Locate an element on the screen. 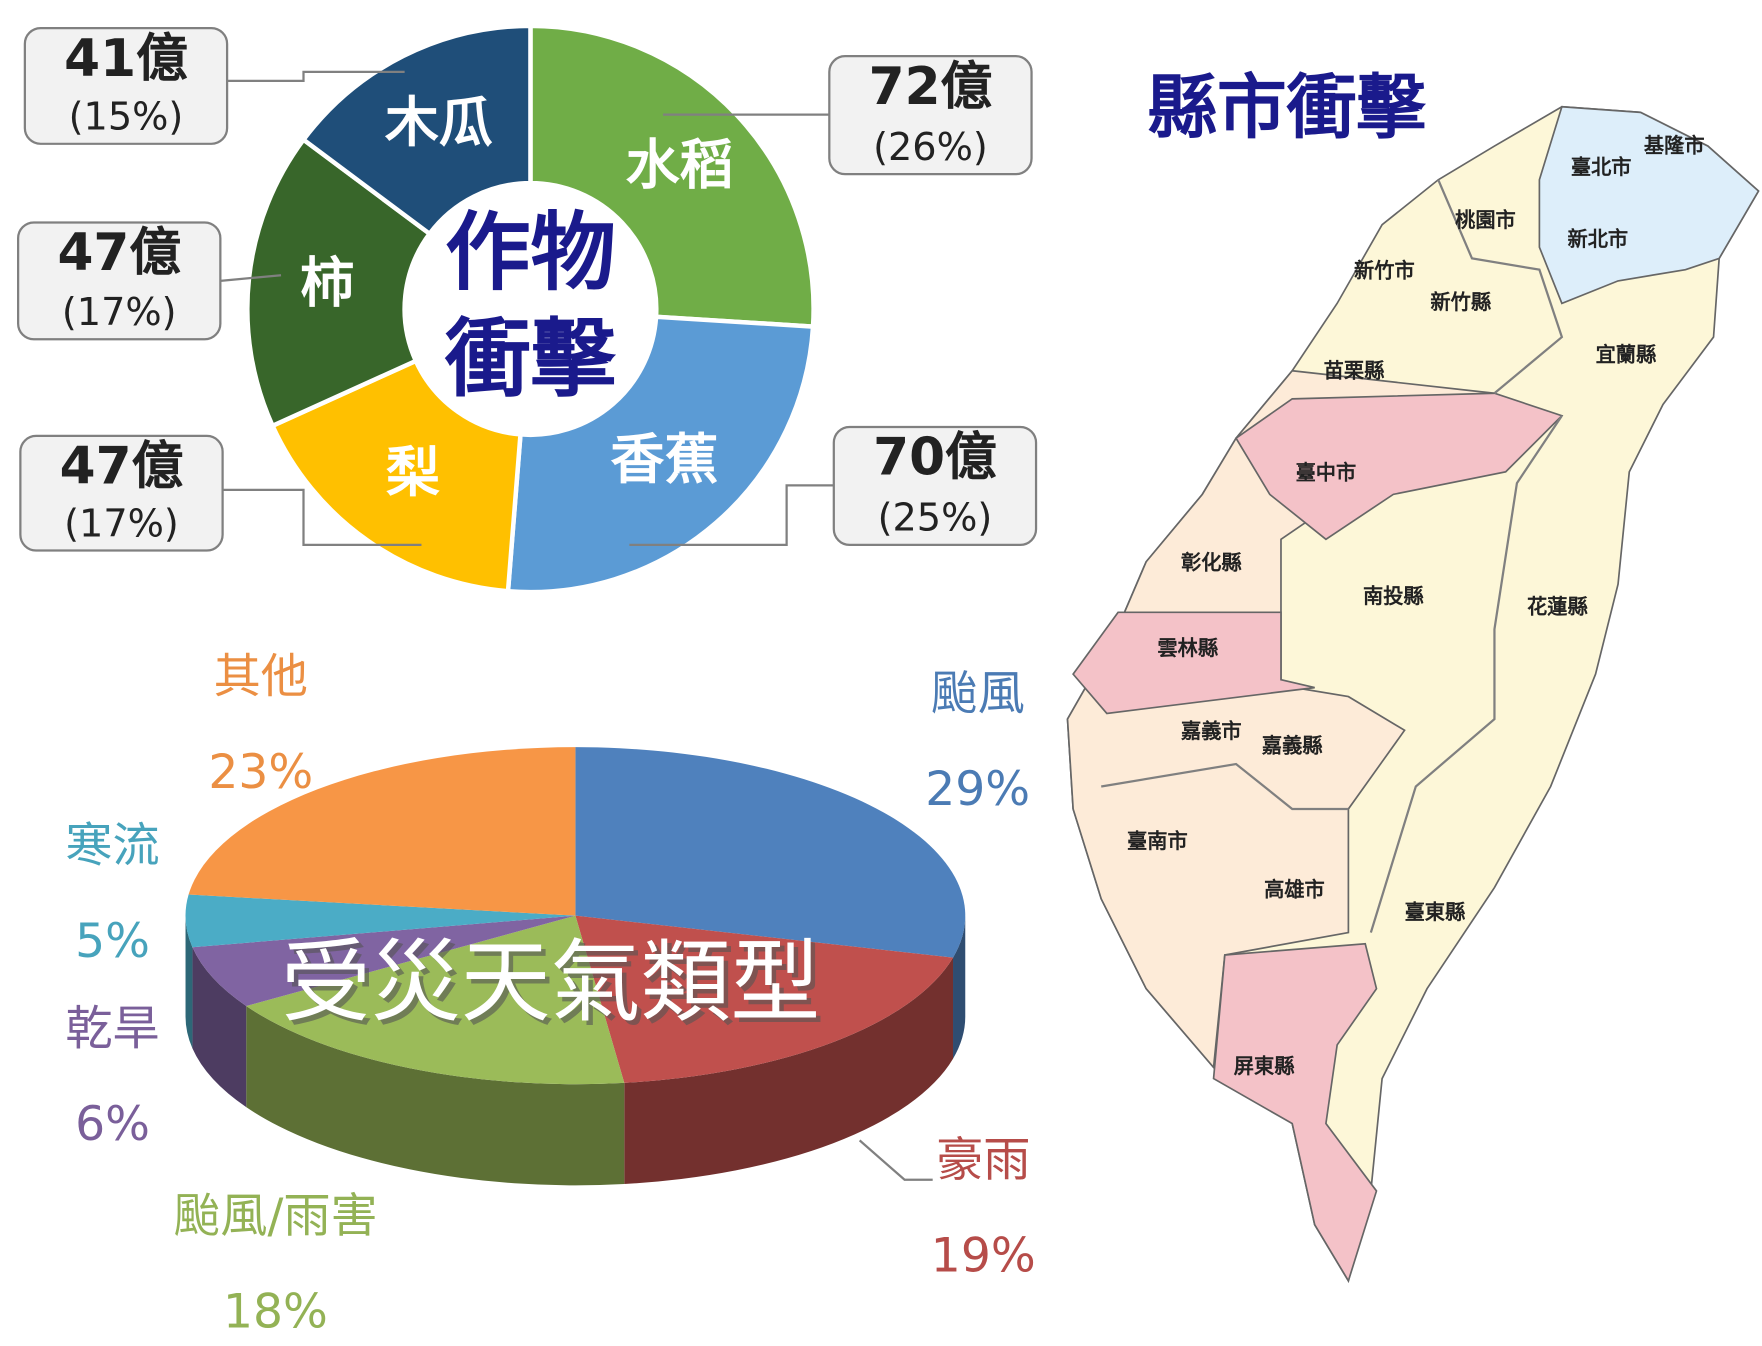 Image resolution: width=1762 pixels, height=1346 pixels. region-yunlin is located at coordinates (1193, 663).